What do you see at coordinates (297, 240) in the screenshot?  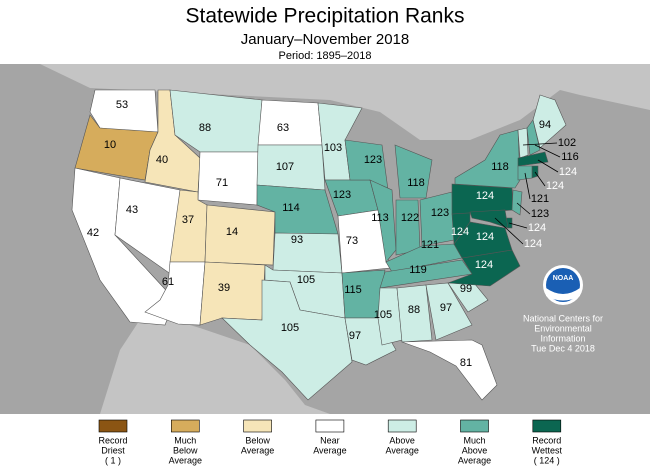 I see `state-rank: 93` at bounding box center [297, 240].